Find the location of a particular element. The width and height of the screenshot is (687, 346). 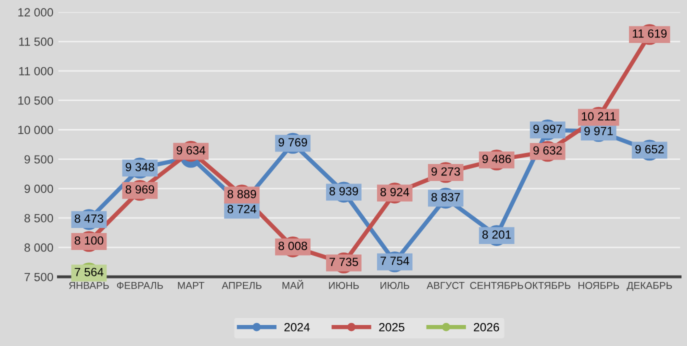

y-tick-label: 7 500 is located at coordinates (39, 277).